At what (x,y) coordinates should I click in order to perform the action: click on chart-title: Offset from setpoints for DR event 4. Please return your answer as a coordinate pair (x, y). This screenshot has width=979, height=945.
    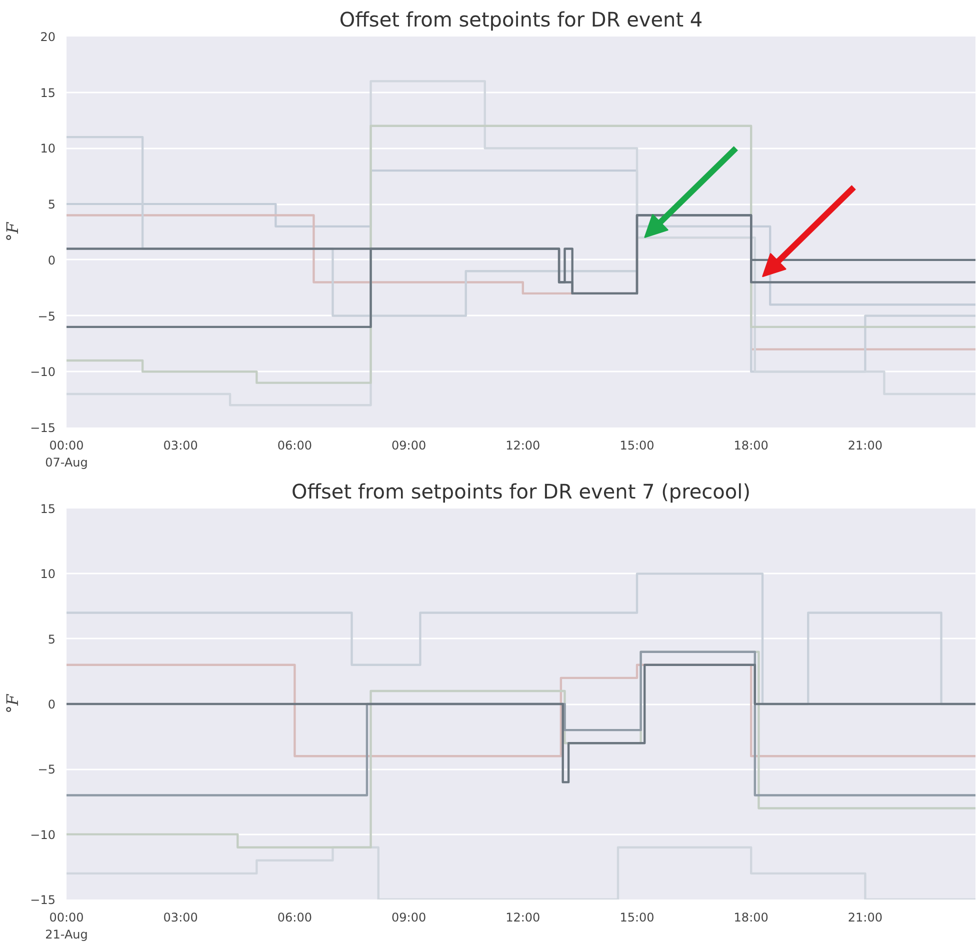
    Looking at the image, I should click on (521, 20).